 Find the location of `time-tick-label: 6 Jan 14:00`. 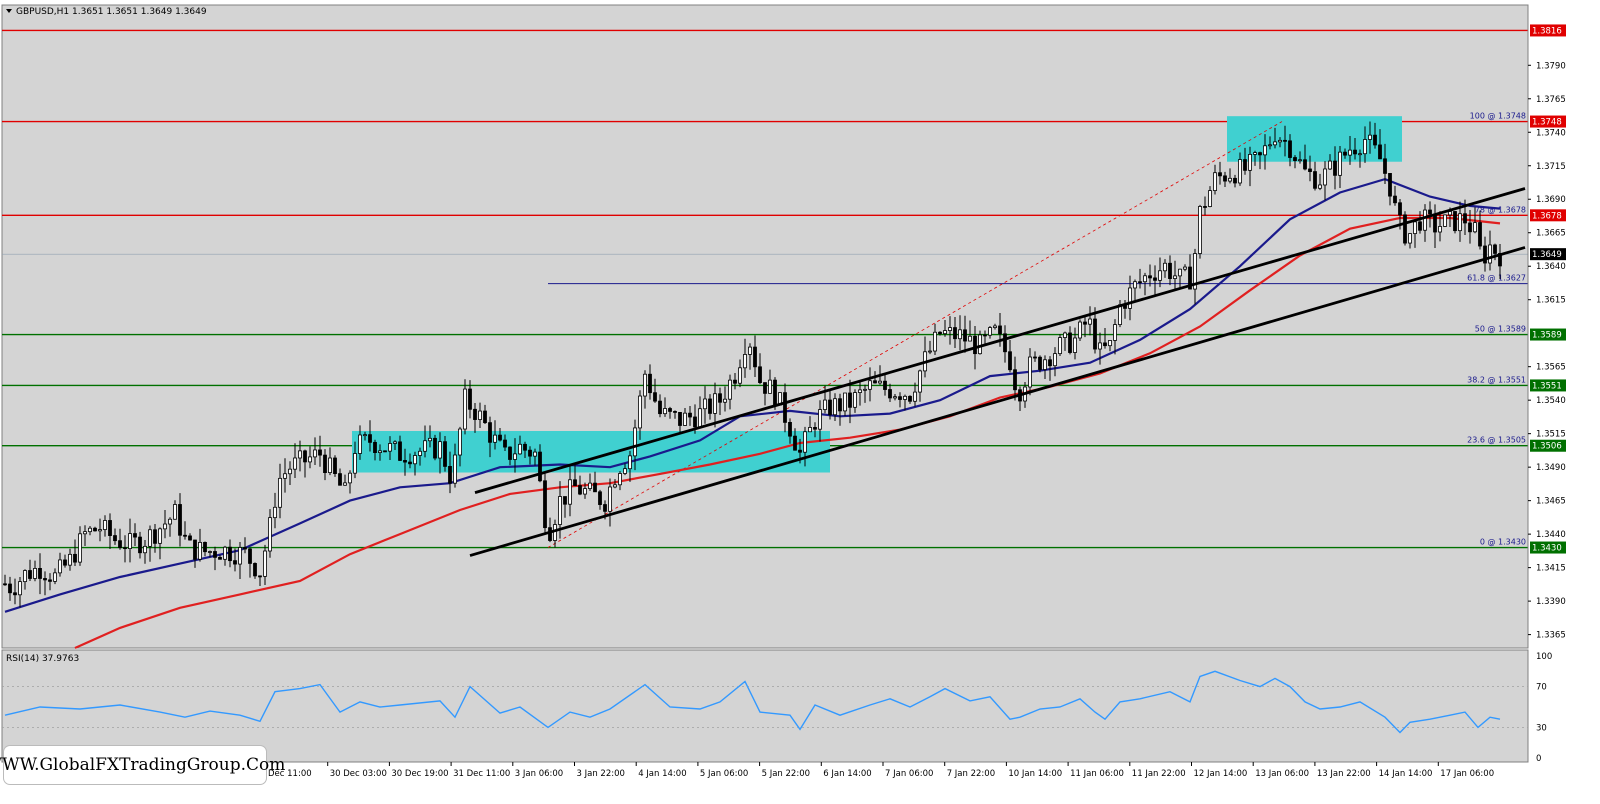

time-tick-label: 6 Jan 14:00 is located at coordinates (847, 774).